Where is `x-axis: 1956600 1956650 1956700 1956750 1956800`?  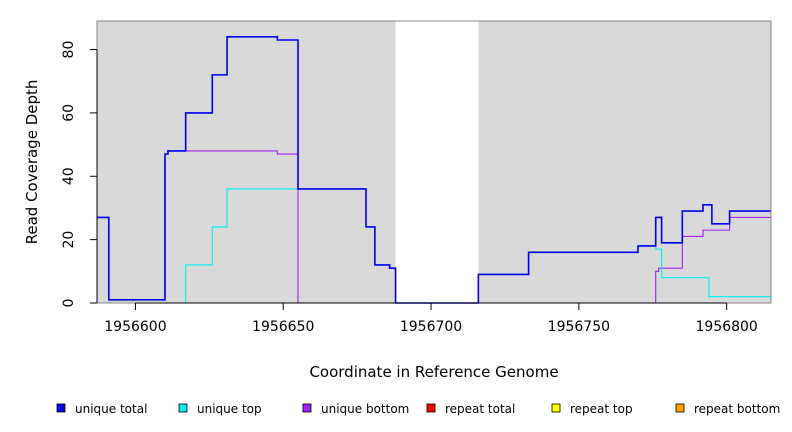
x-axis: 1956600 1956650 1956700 1956750 1956800 is located at coordinates (431, 318).